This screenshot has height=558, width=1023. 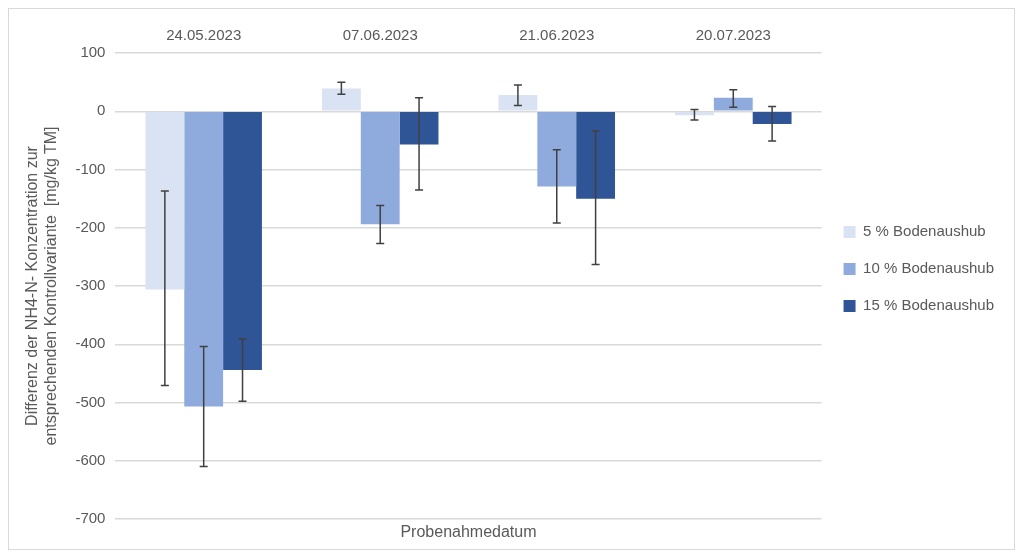 What do you see at coordinates (380, 35) in the screenshot?
I see `x-tick-label: 07.06.2023` at bounding box center [380, 35].